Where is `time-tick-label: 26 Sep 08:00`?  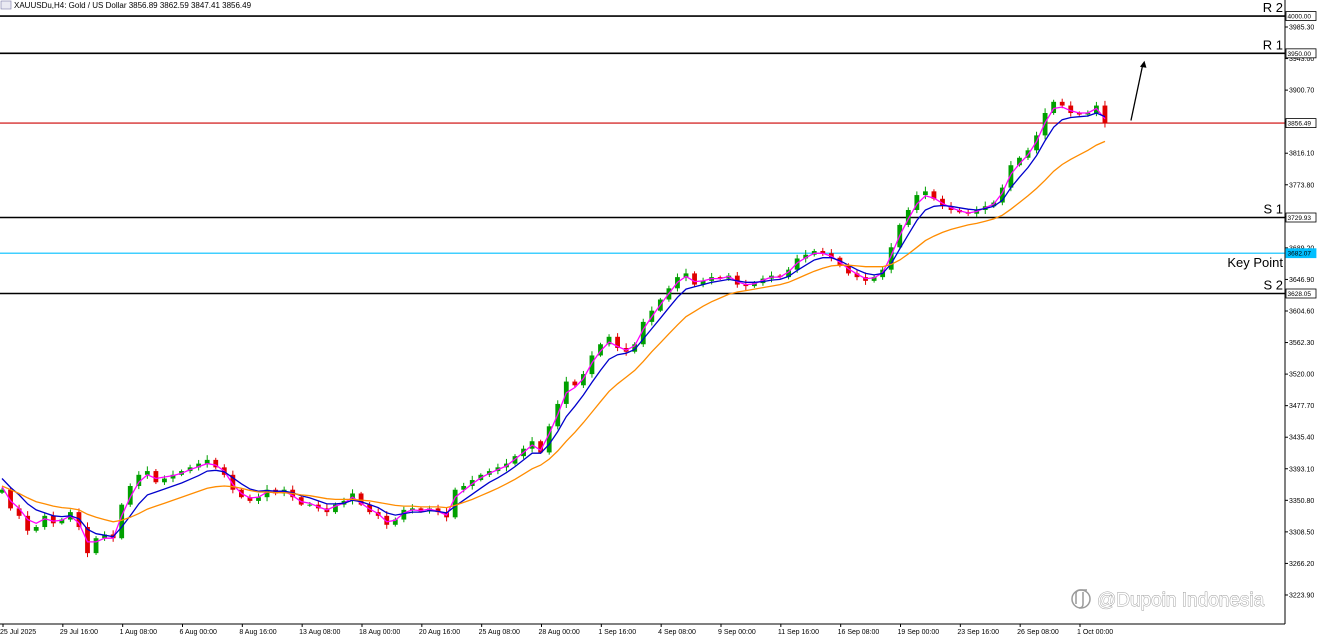
time-tick-label: 26 Sep 08:00 is located at coordinates (1038, 632).